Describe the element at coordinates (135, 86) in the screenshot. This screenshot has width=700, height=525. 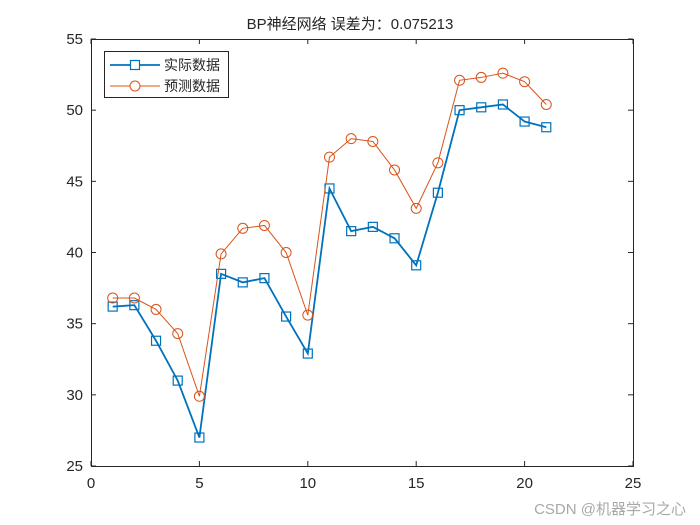
I see `legend-circle-icon` at that location.